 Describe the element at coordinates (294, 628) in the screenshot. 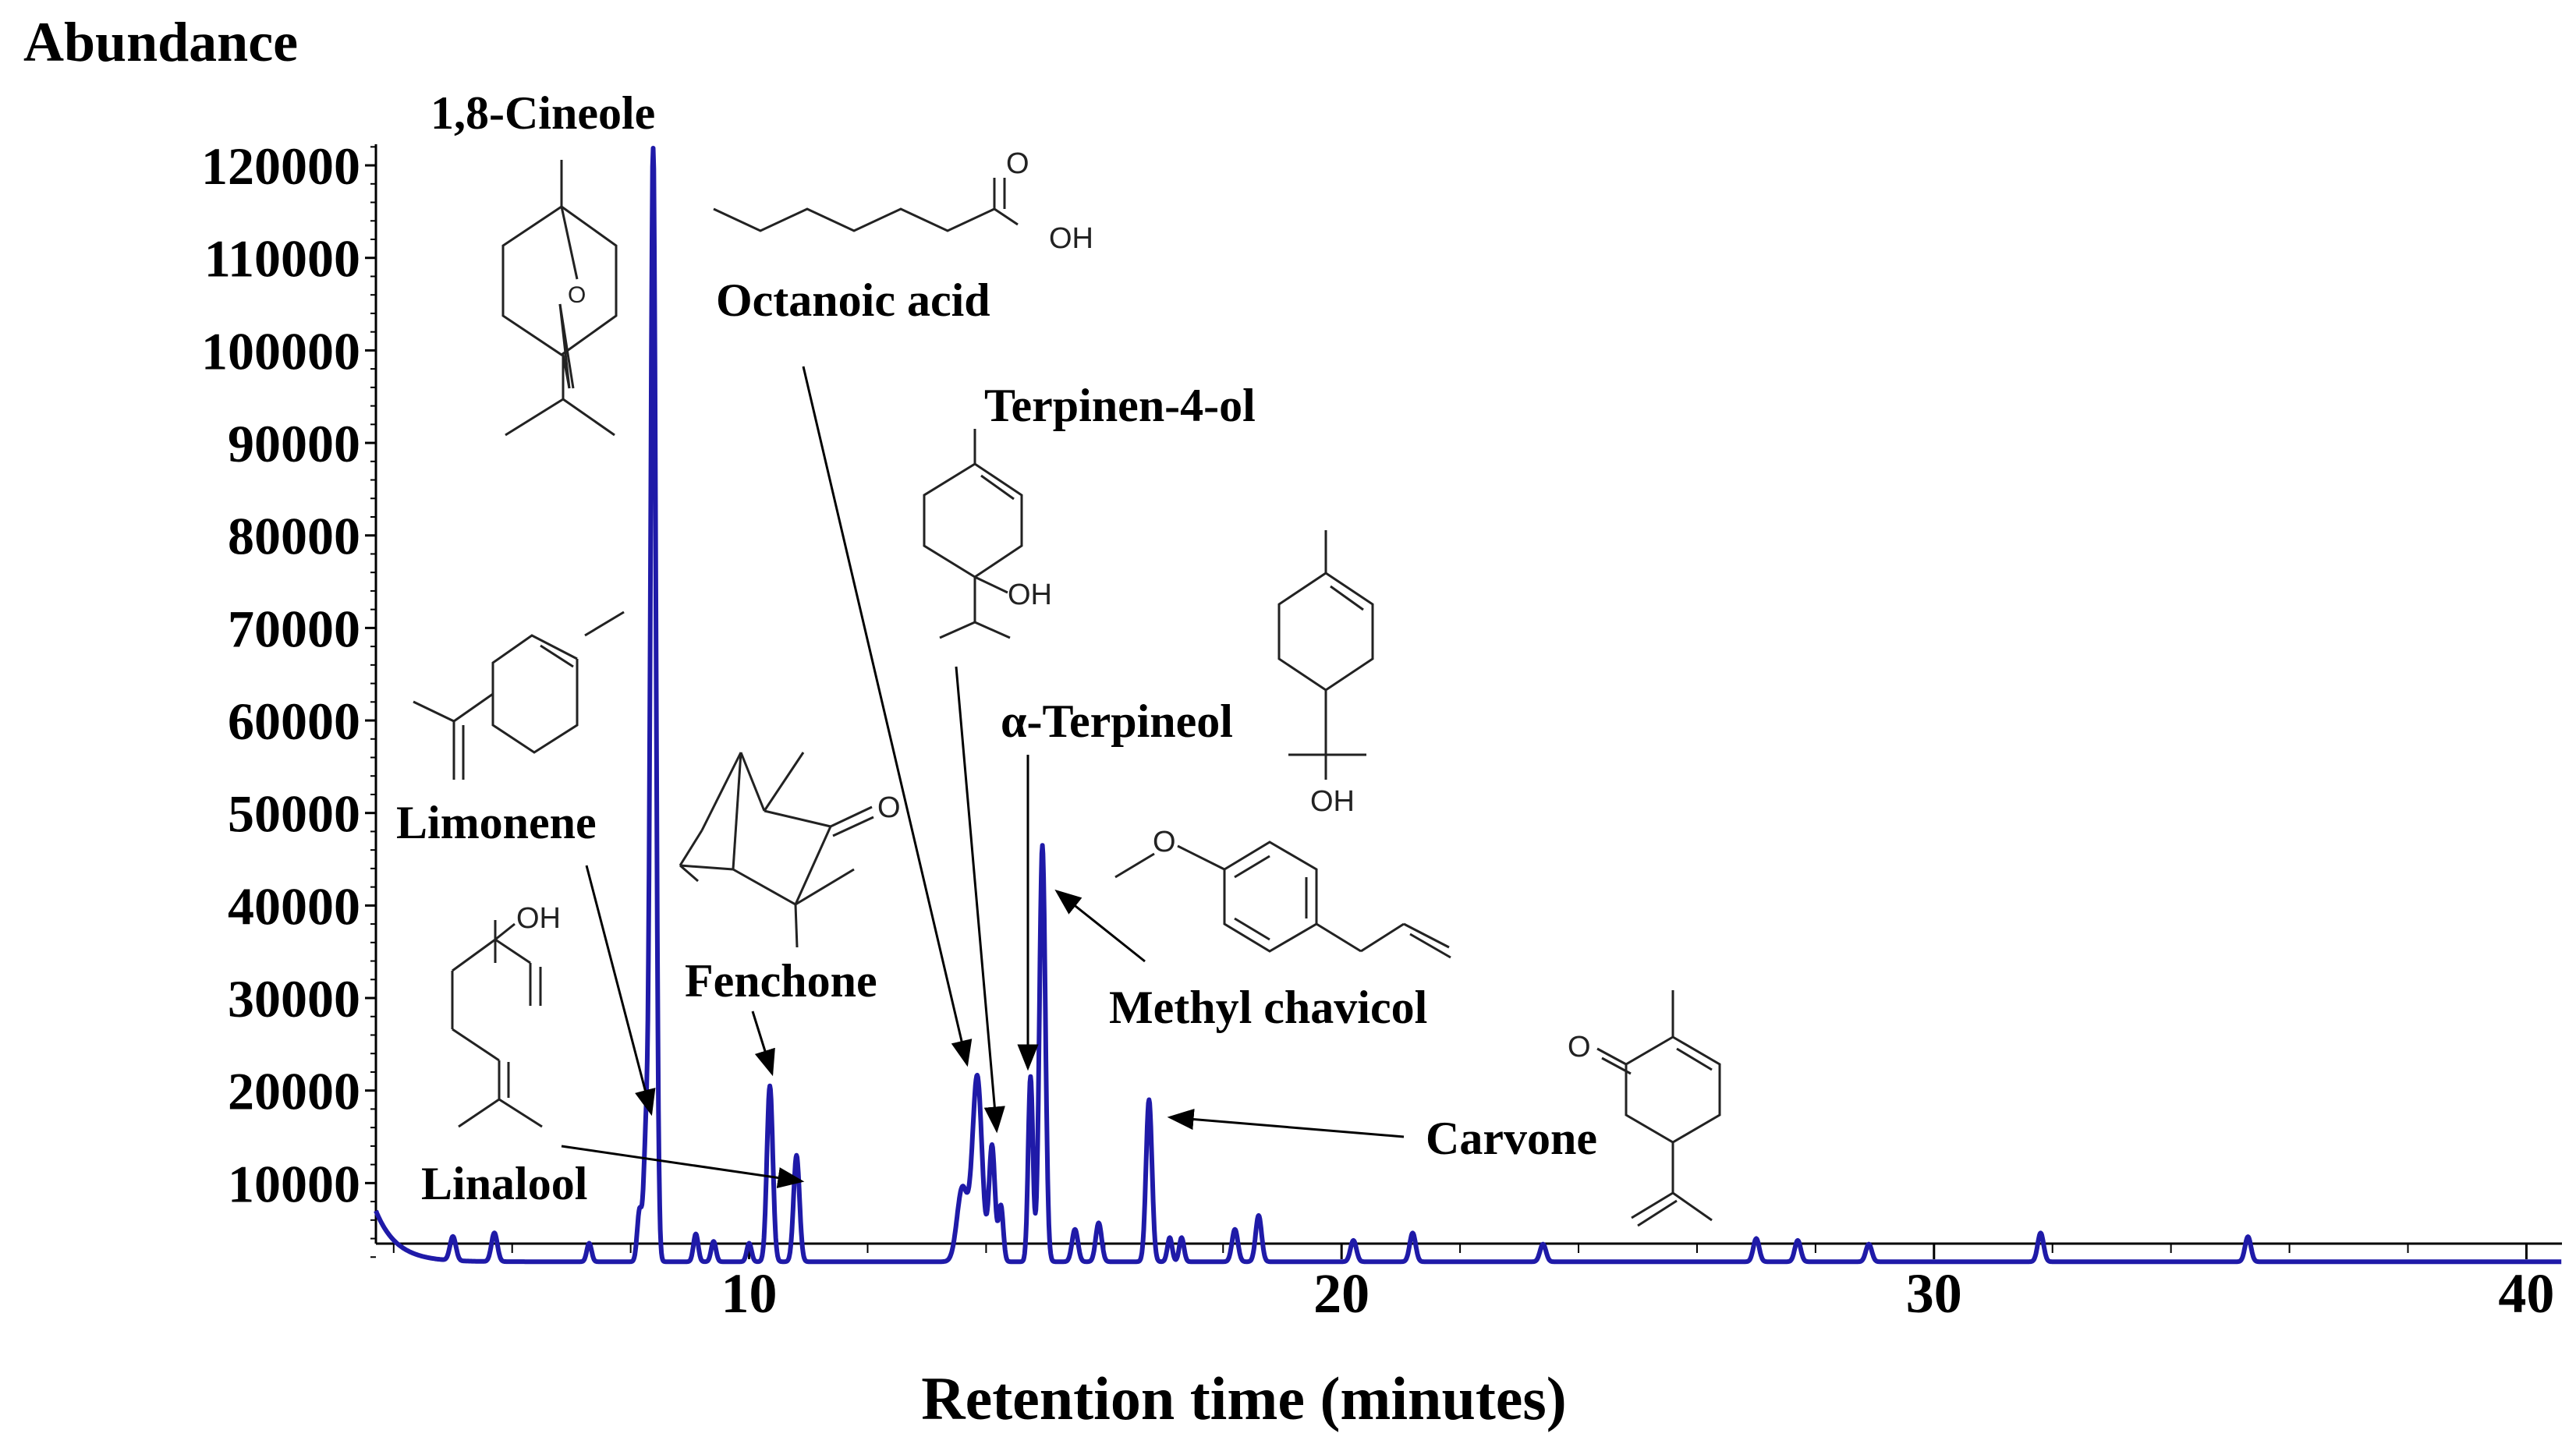

I see `y-tick-label: 70000` at that location.